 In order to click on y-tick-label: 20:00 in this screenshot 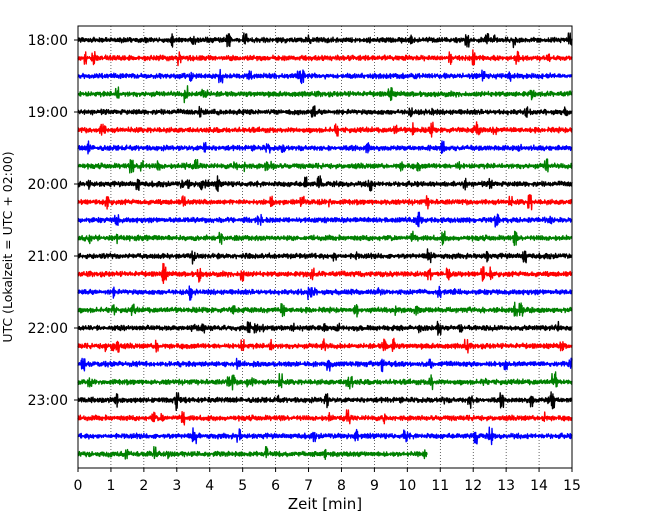, I will do `click(48, 185)`.